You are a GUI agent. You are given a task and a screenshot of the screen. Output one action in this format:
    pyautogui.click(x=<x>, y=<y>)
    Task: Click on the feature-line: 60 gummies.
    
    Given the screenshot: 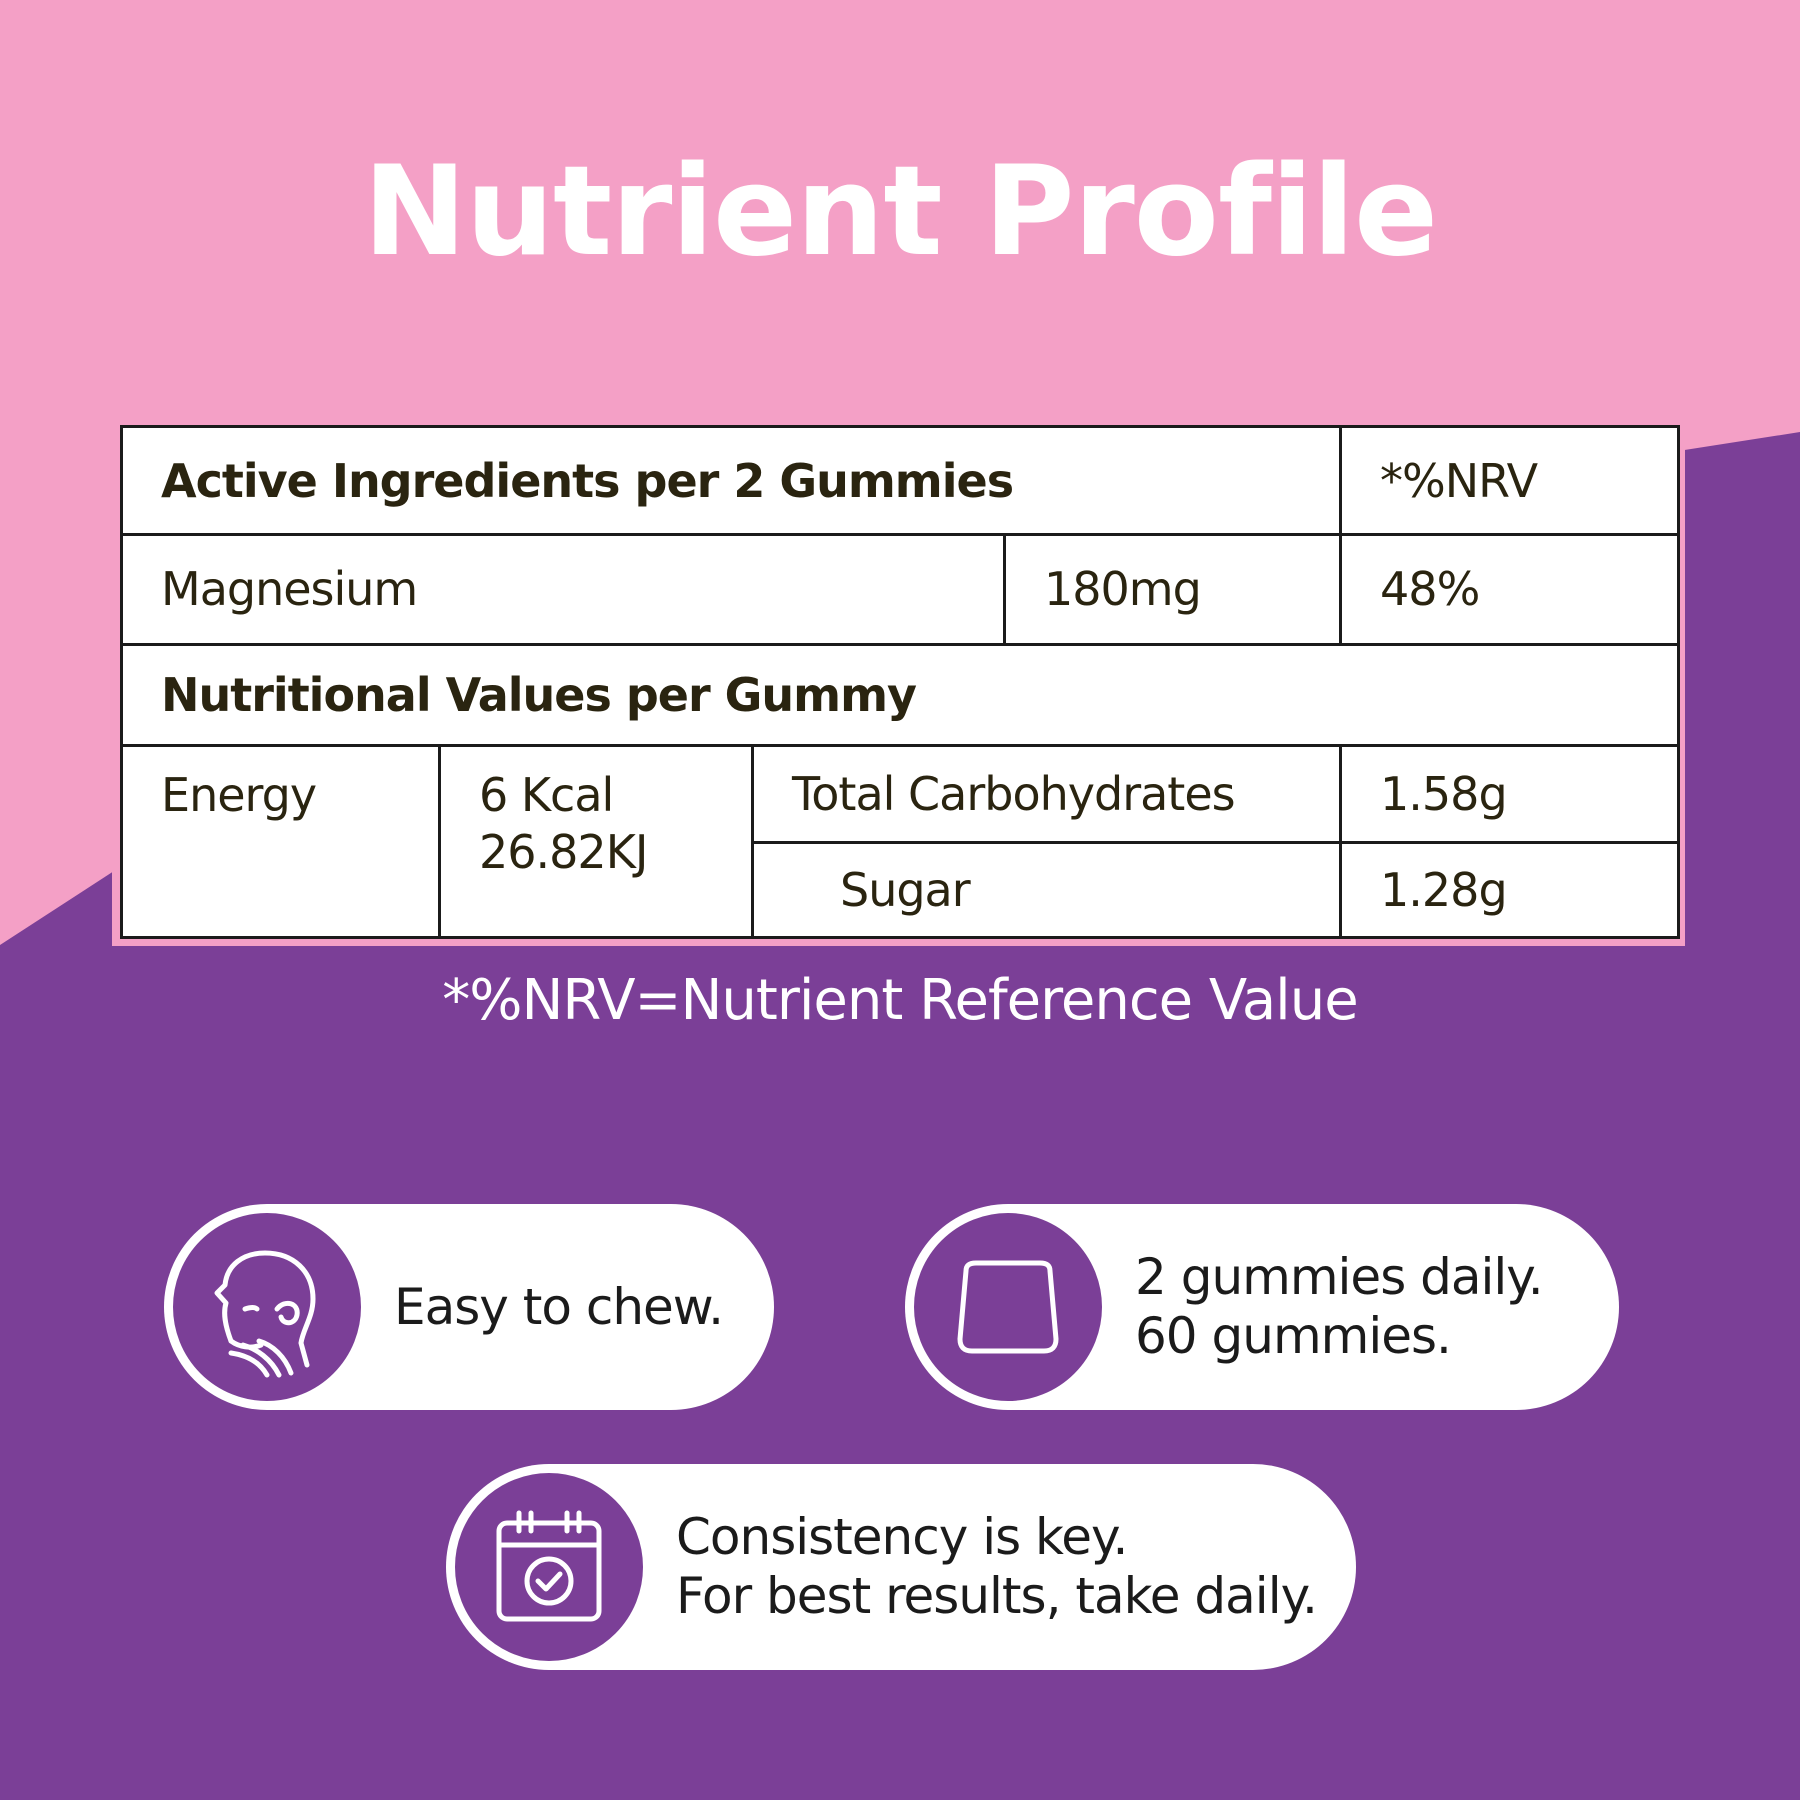 What is the action you would take?
    pyautogui.click(x=1293, y=1336)
    